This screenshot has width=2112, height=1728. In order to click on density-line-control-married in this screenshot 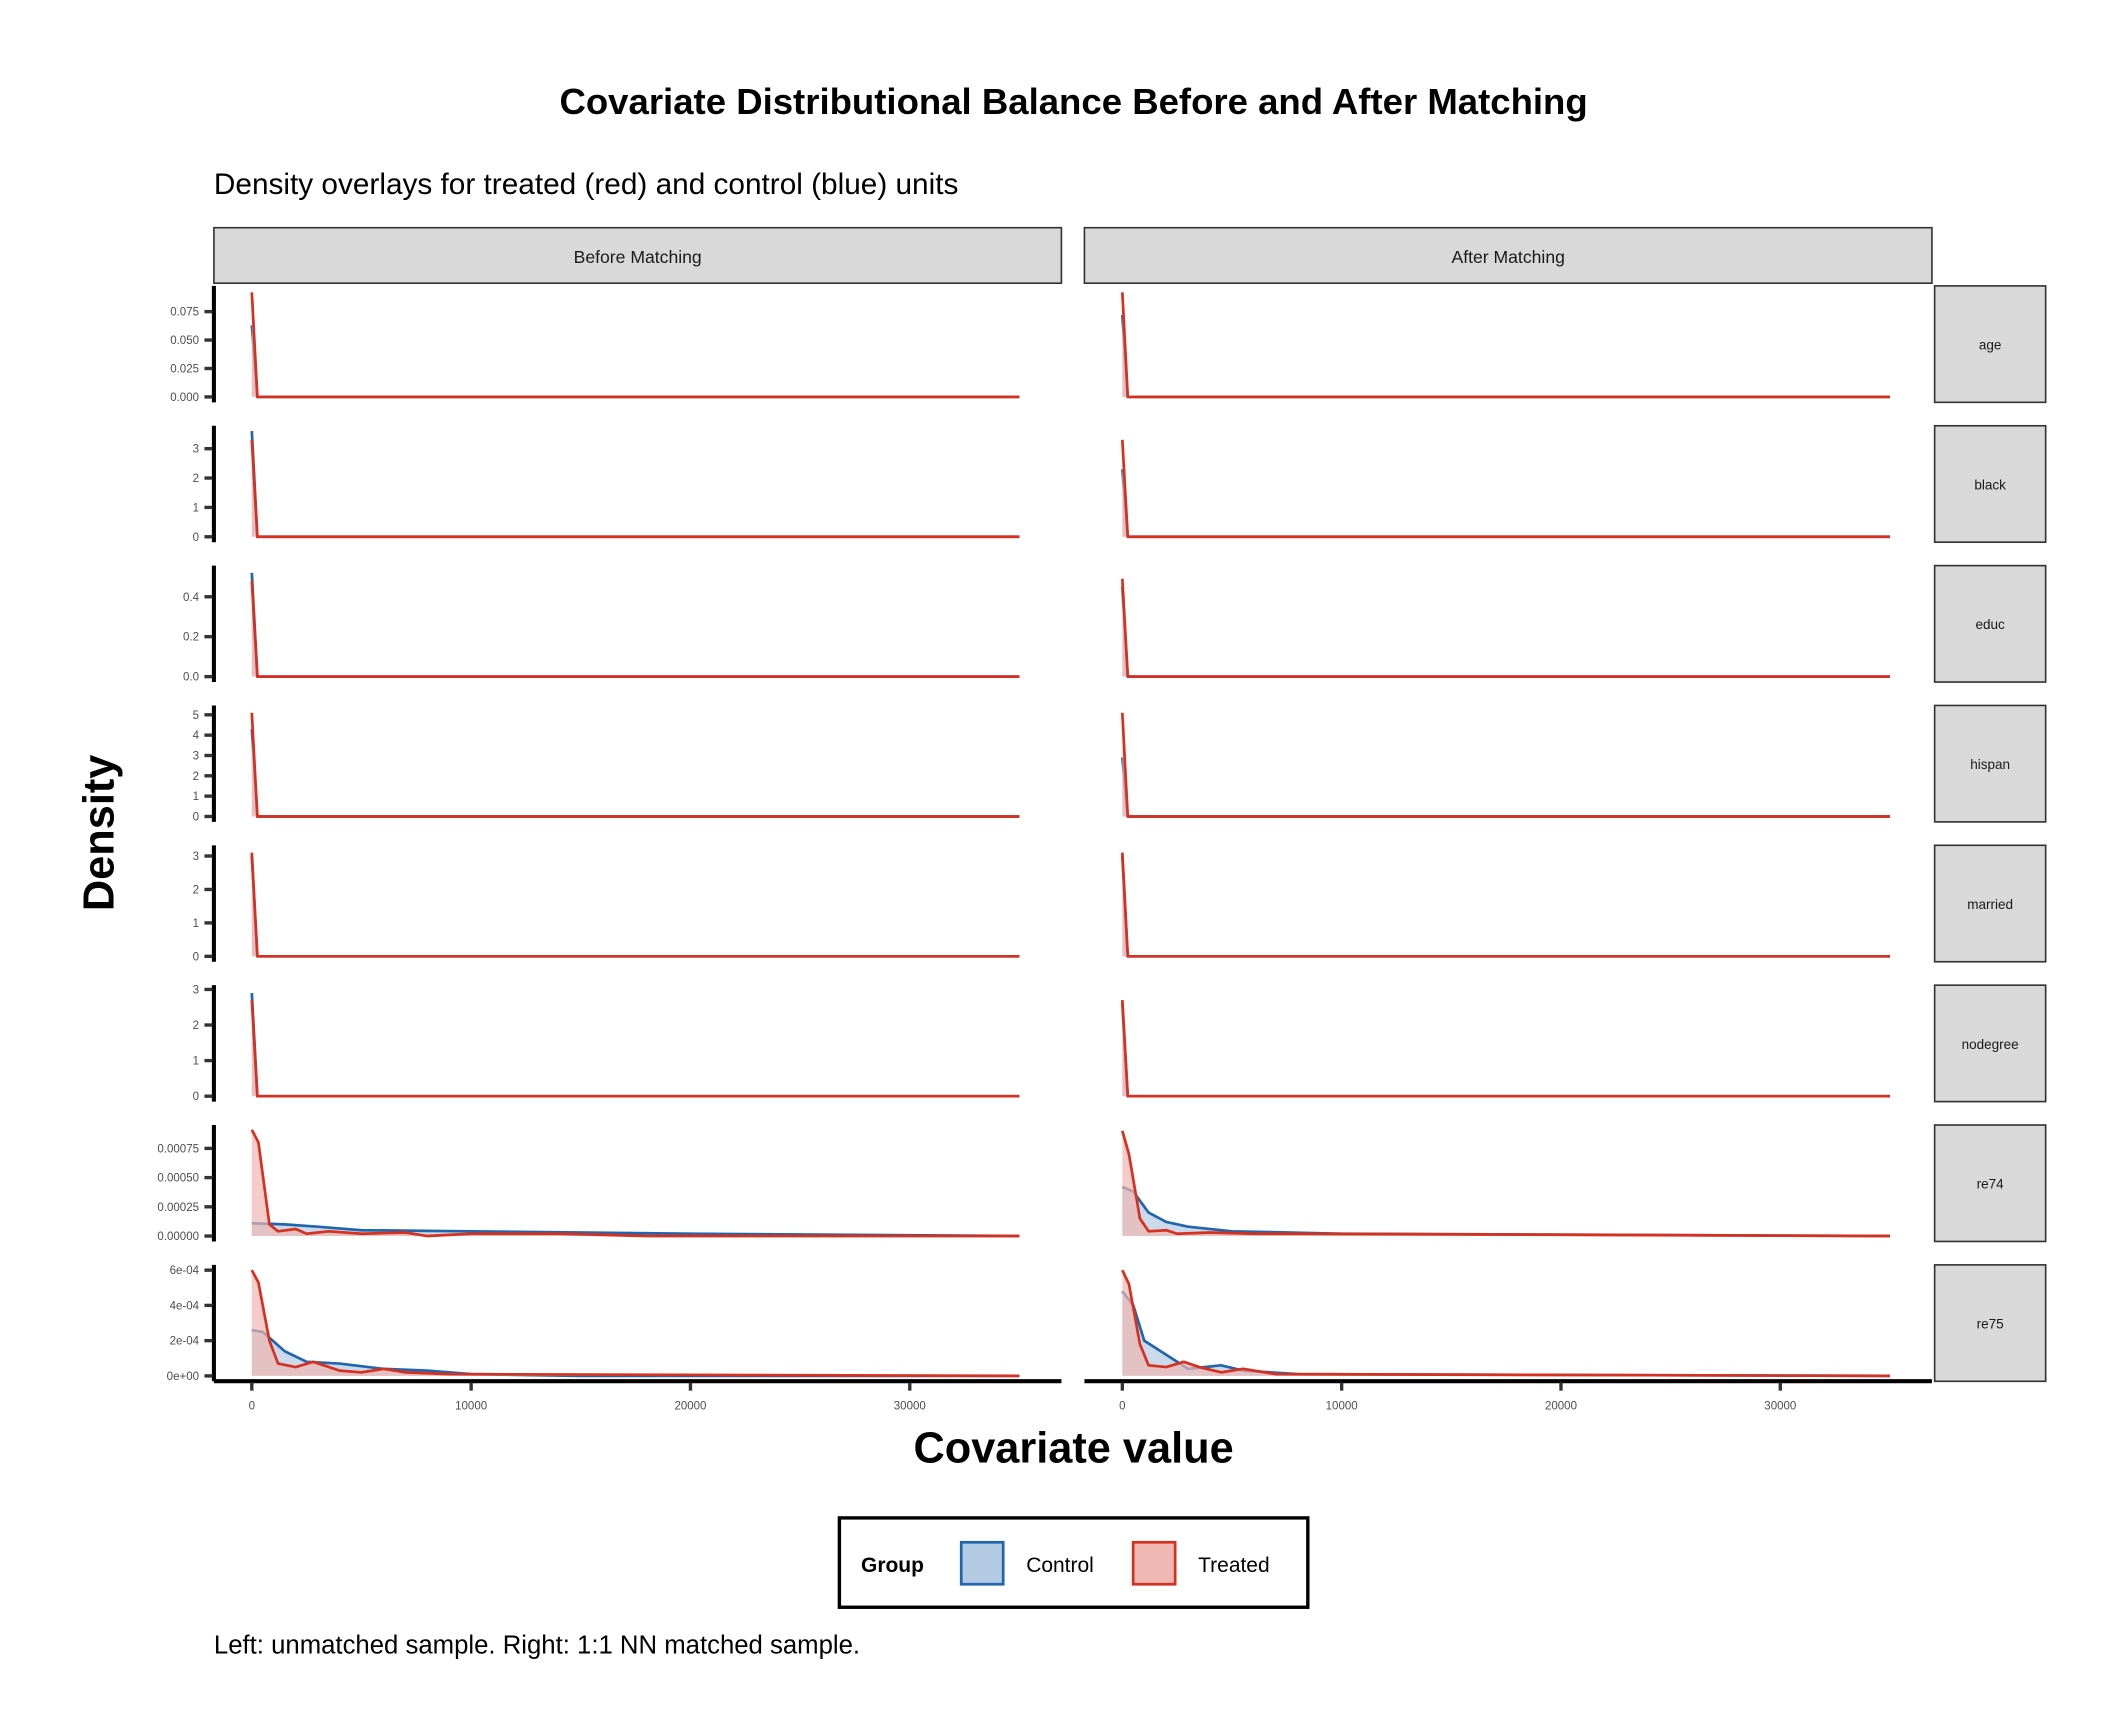, I will do `click(635, 906)`.